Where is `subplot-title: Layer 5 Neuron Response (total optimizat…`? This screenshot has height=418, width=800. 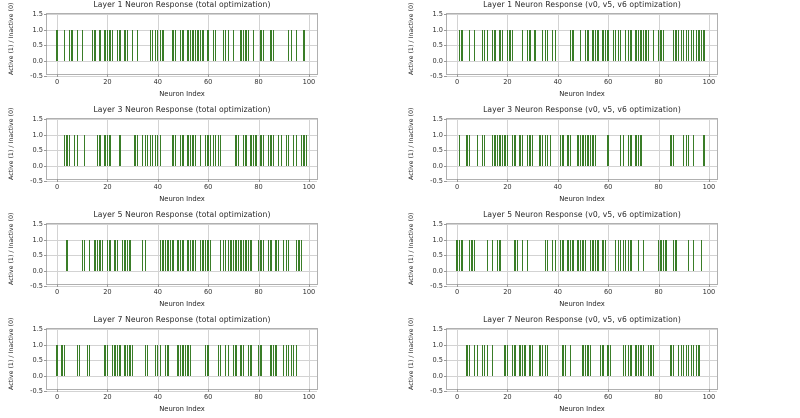 subplot-title: Layer 5 Neuron Response (total optimizat… is located at coordinates (182, 214).